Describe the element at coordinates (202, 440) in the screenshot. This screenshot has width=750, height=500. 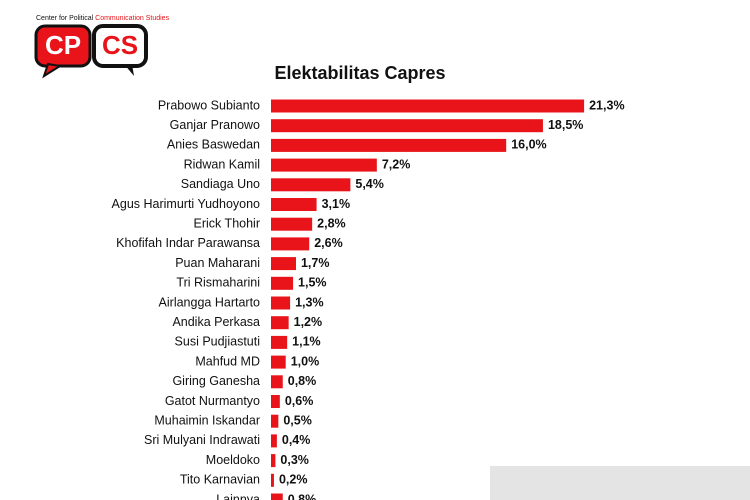
I see `category-label: Sri Mulyani Indrawati` at that location.